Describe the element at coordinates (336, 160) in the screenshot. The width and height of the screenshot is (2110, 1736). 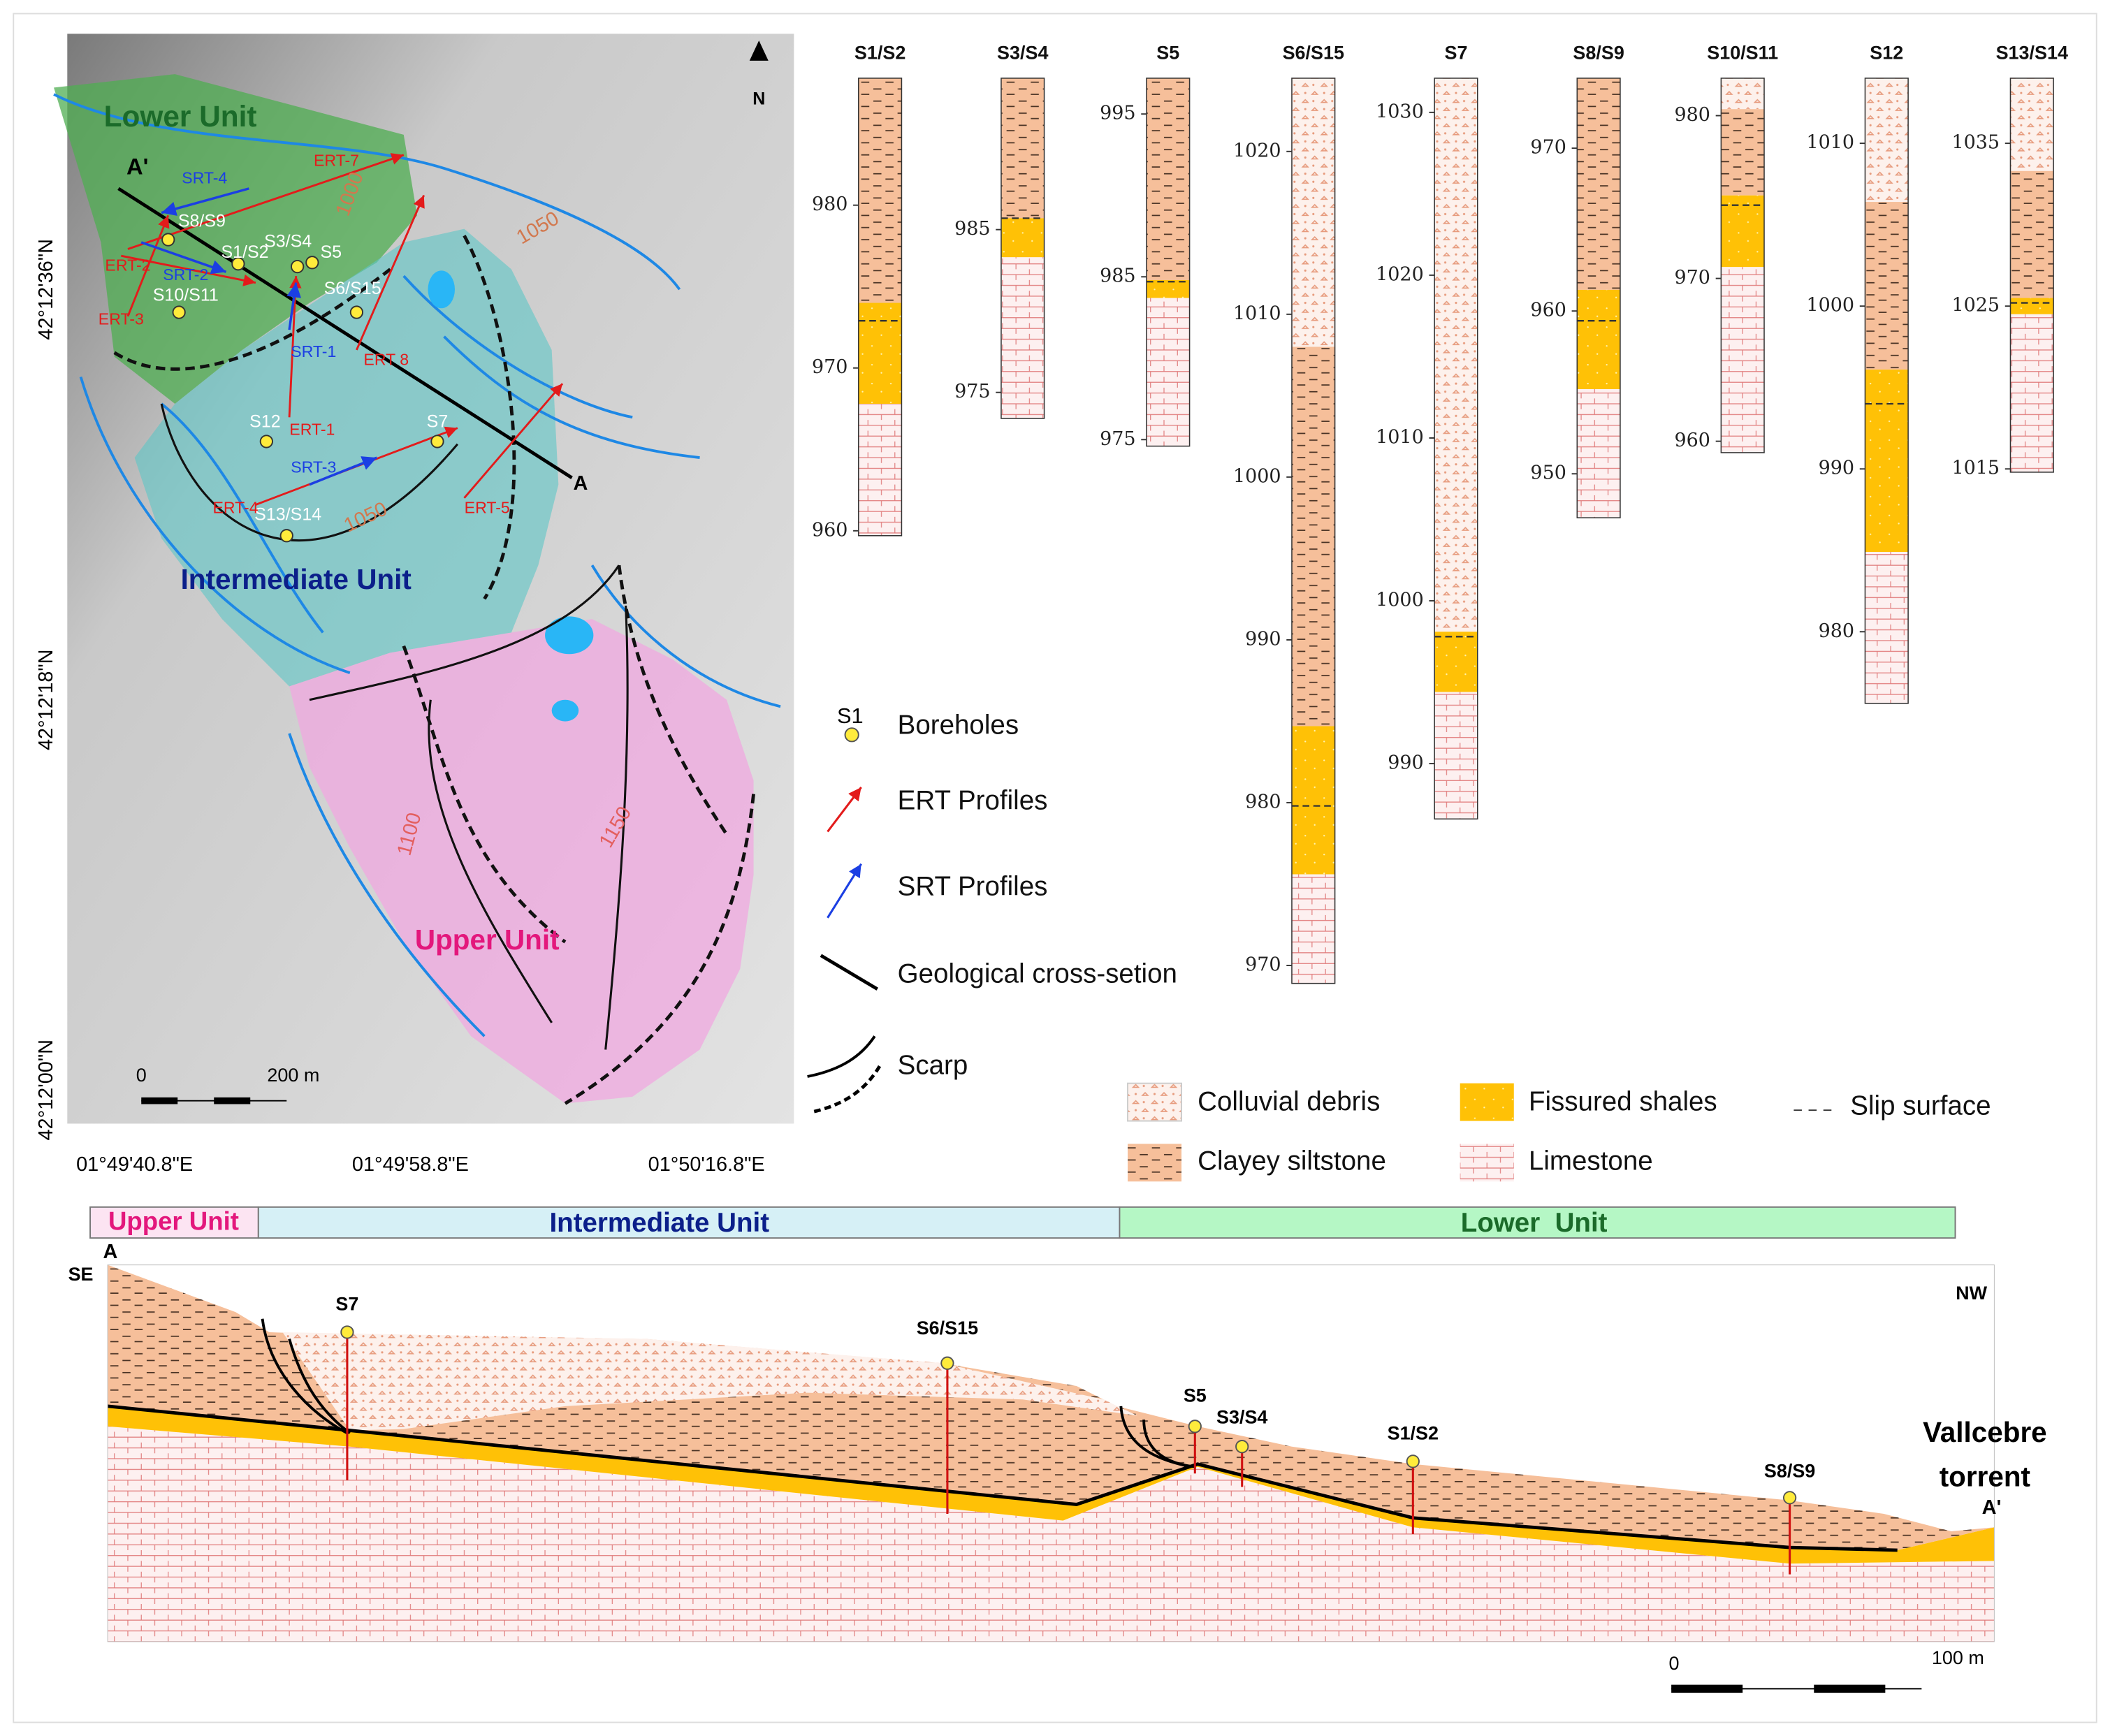
I see `ert-label: ERT-7` at that location.